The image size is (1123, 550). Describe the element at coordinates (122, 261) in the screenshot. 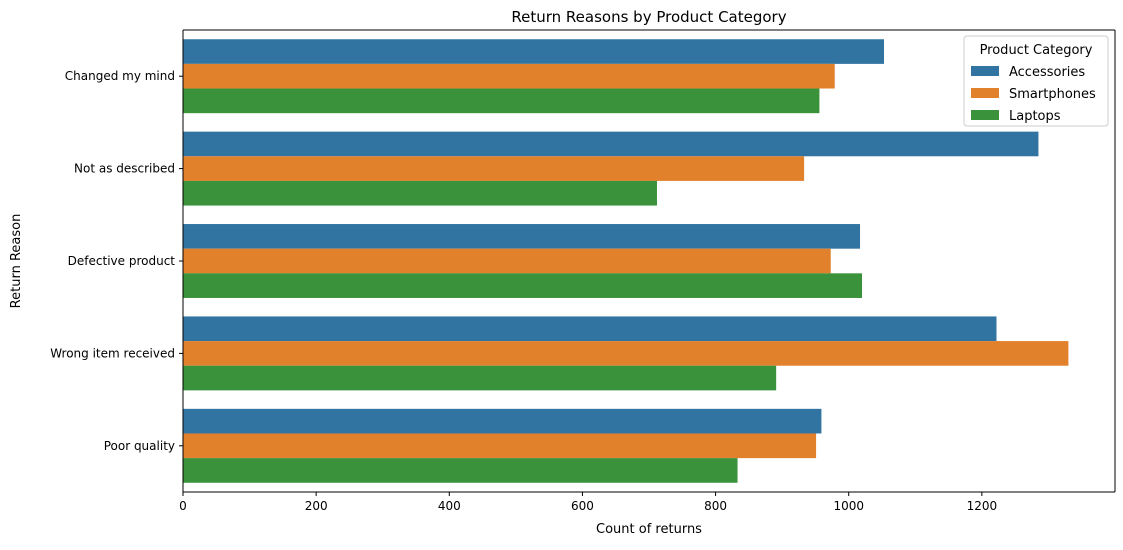

I see `y-tick-label: Defective product` at that location.